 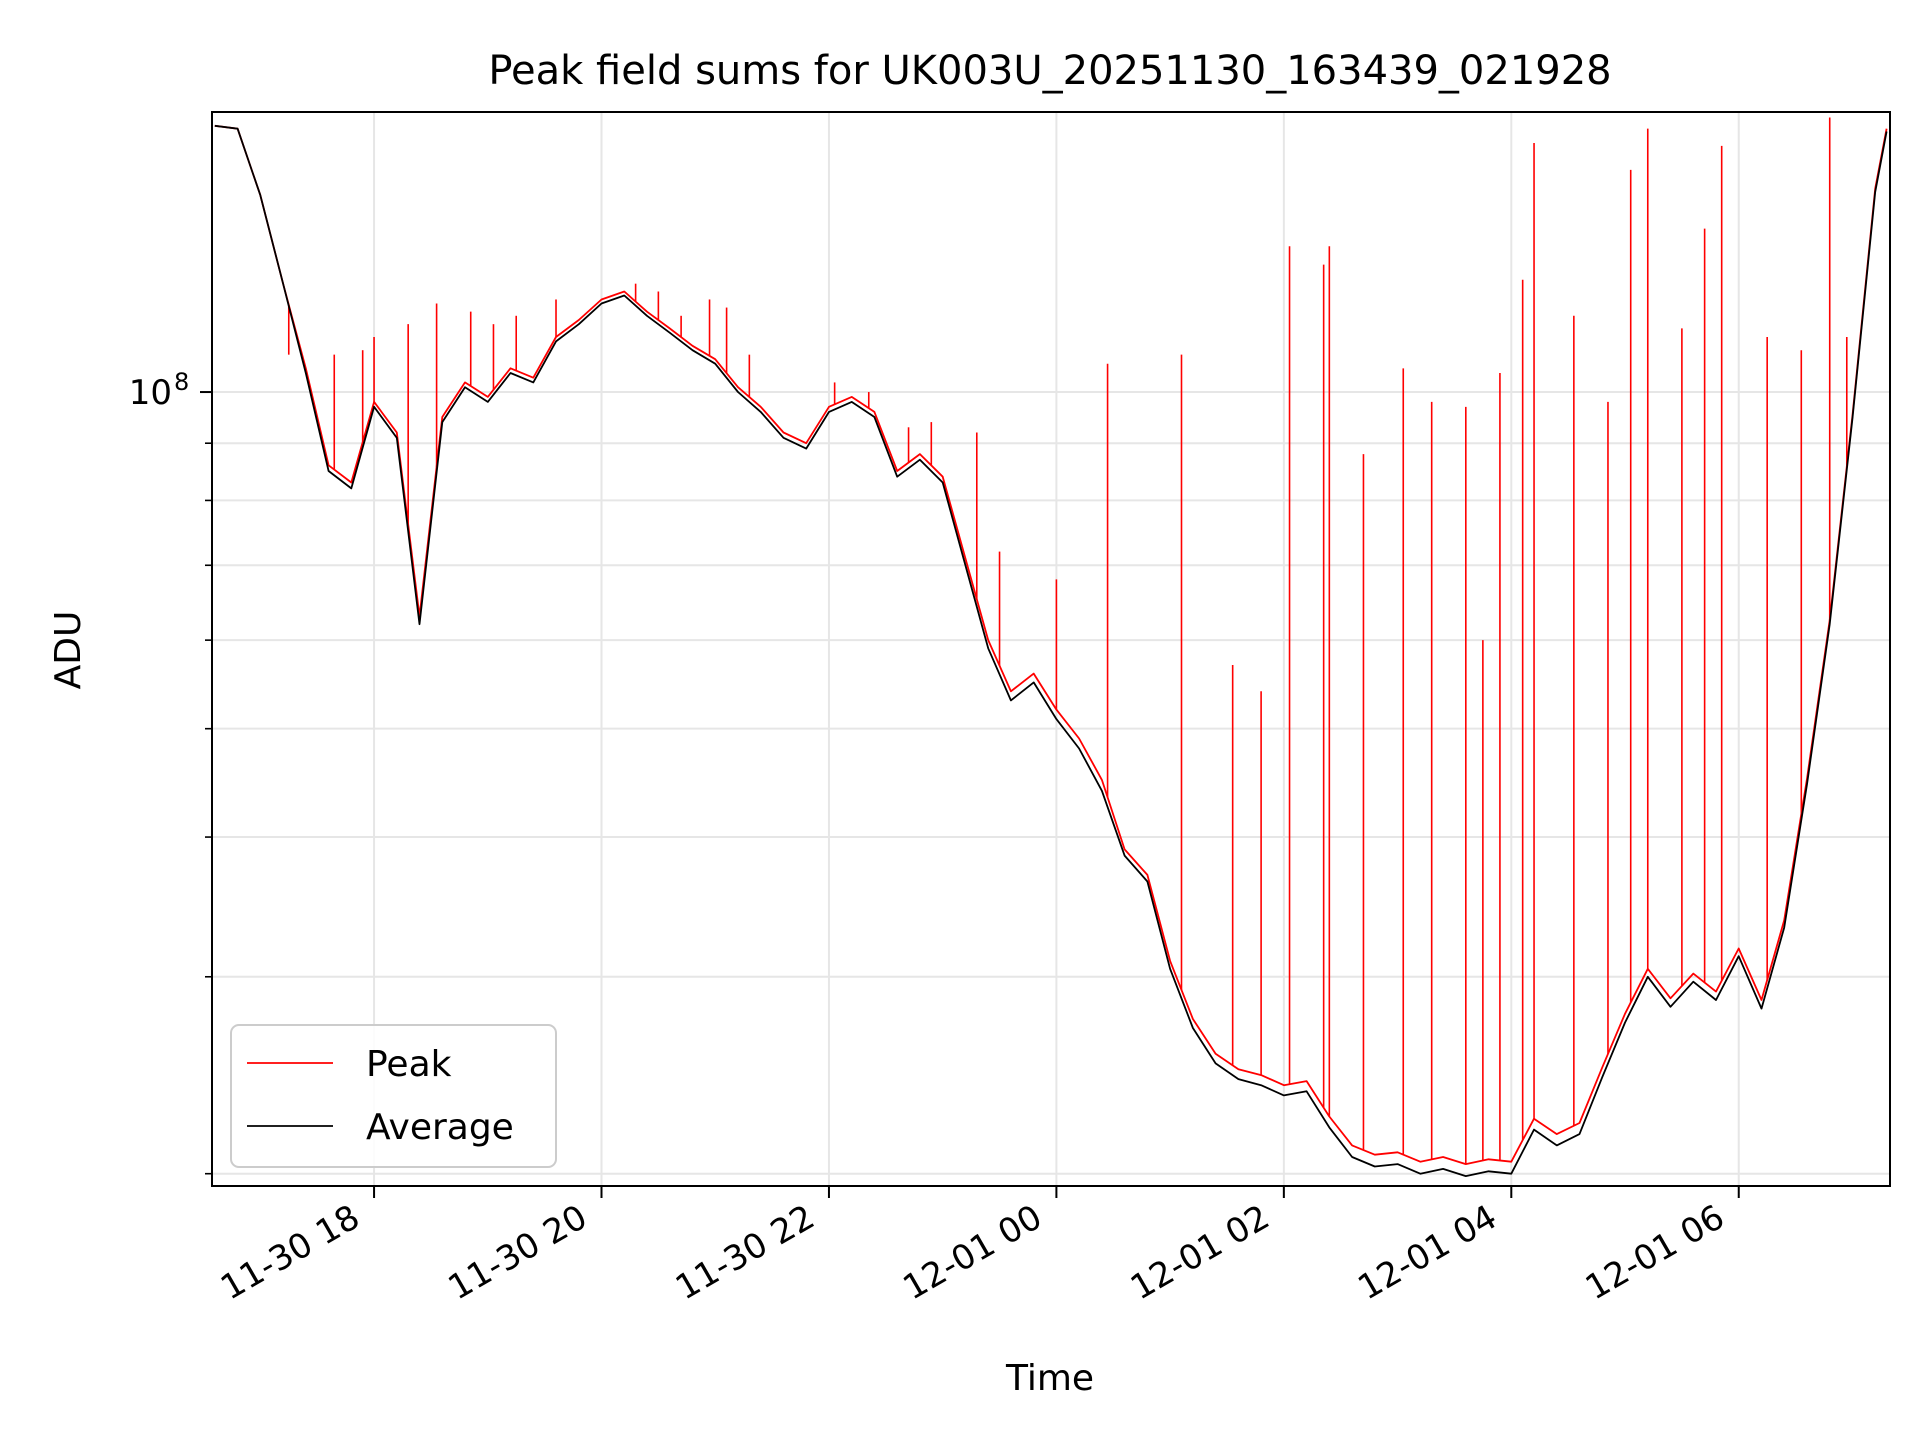 What do you see at coordinates (170, 771) in the screenshot?
I see `y-axis-ticks: 10 8` at bounding box center [170, 771].